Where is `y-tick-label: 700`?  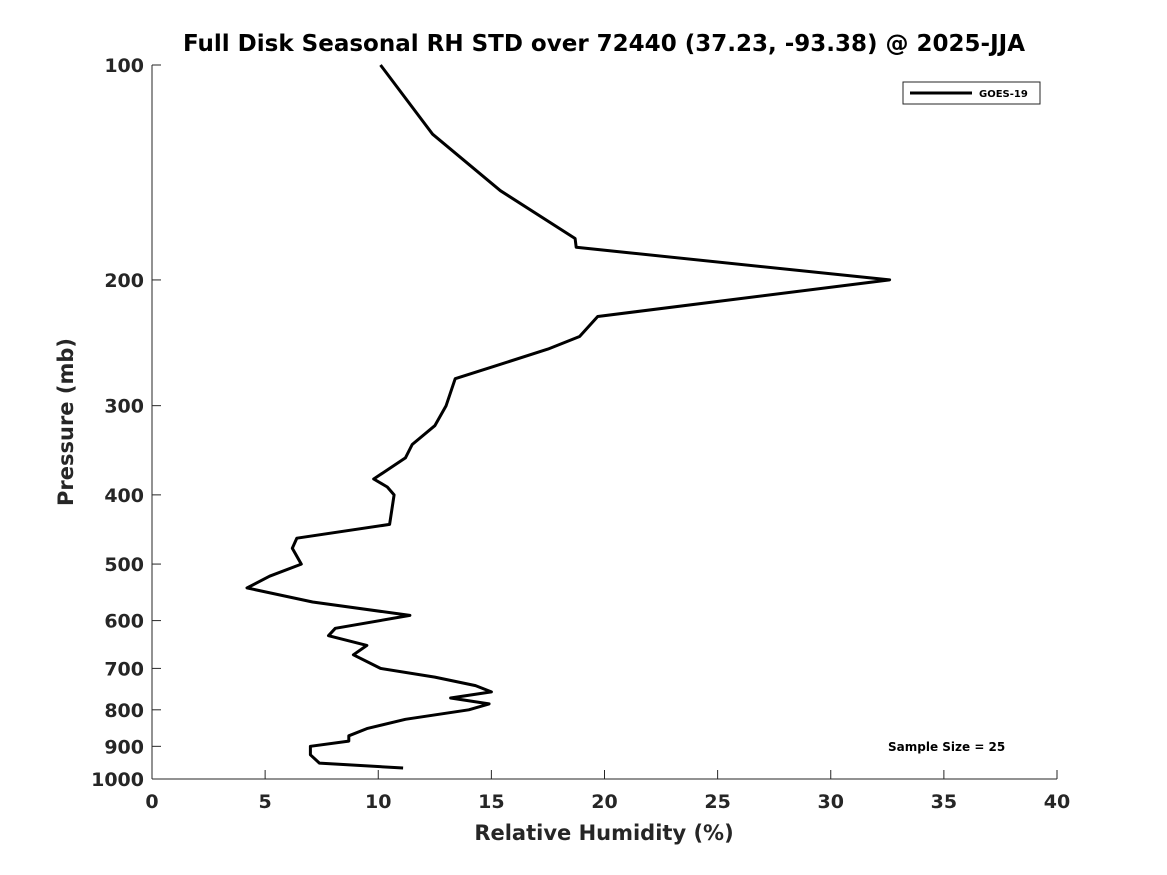
y-tick-label: 700 is located at coordinates (124, 669).